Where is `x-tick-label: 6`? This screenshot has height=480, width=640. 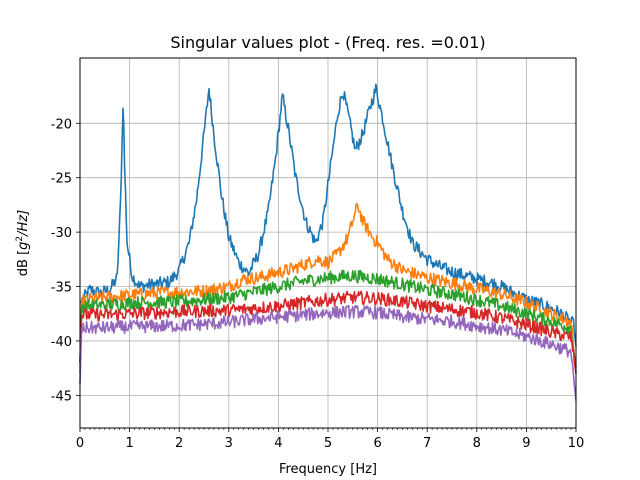
x-tick-label: 6 is located at coordinates (377, 443).